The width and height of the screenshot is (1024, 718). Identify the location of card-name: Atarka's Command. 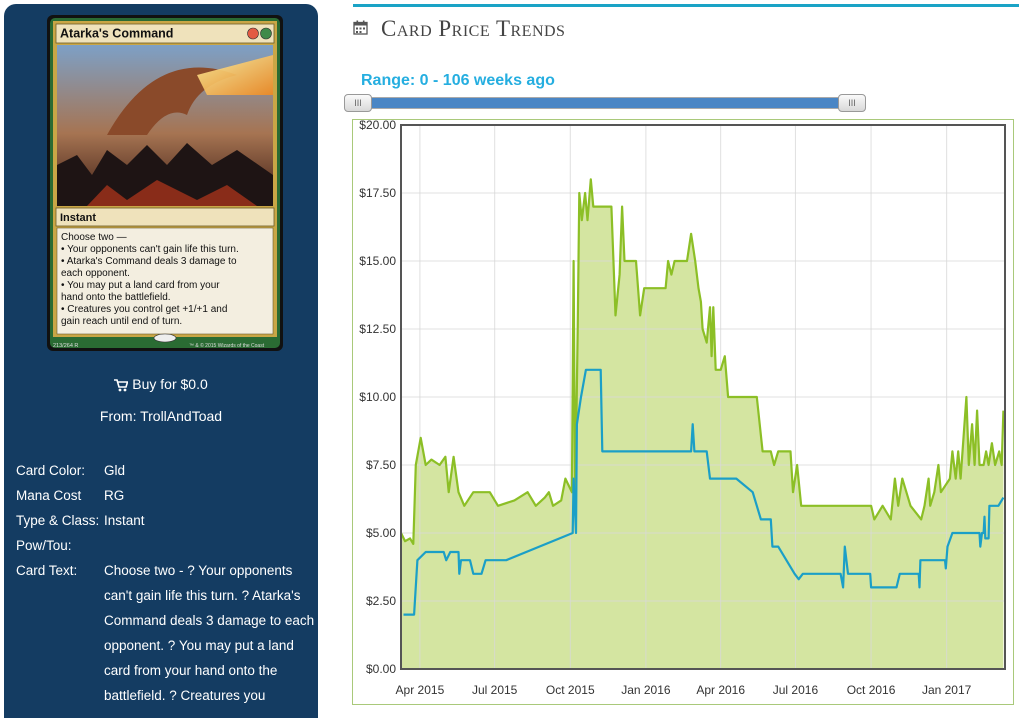
(116, 34).